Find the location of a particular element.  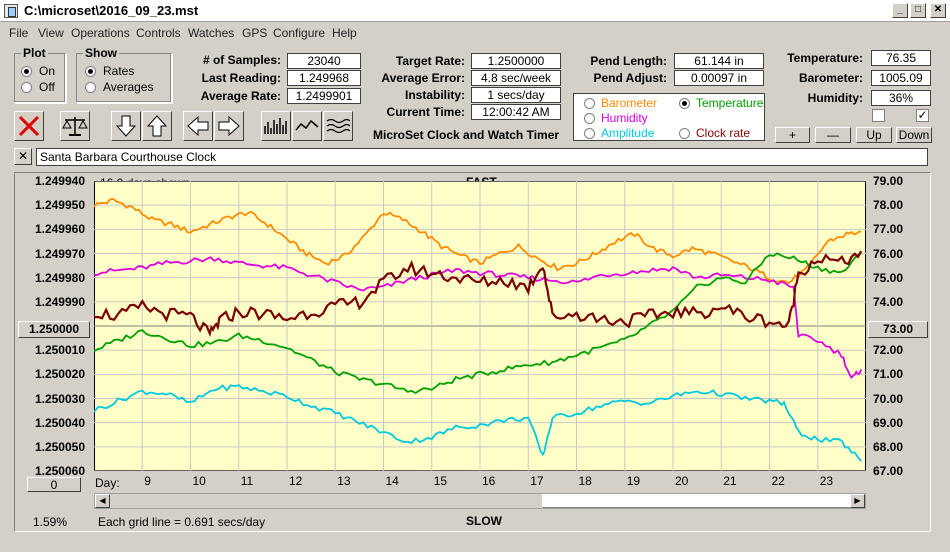

humidity-radio is located at coordinates (589, 118).